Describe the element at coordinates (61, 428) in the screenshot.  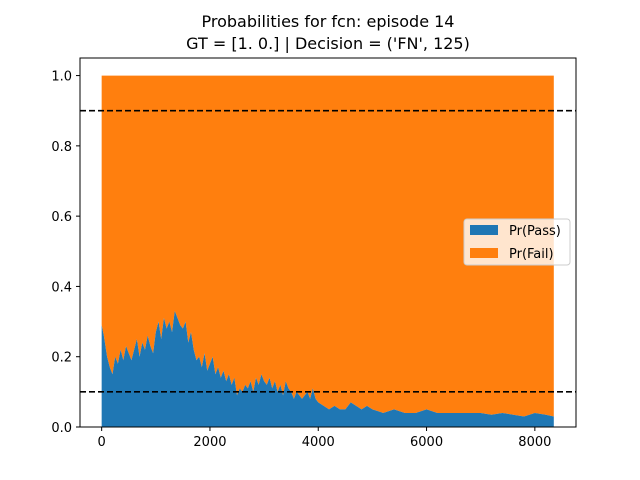
I see `y-tick-label: 0.0` at that location.